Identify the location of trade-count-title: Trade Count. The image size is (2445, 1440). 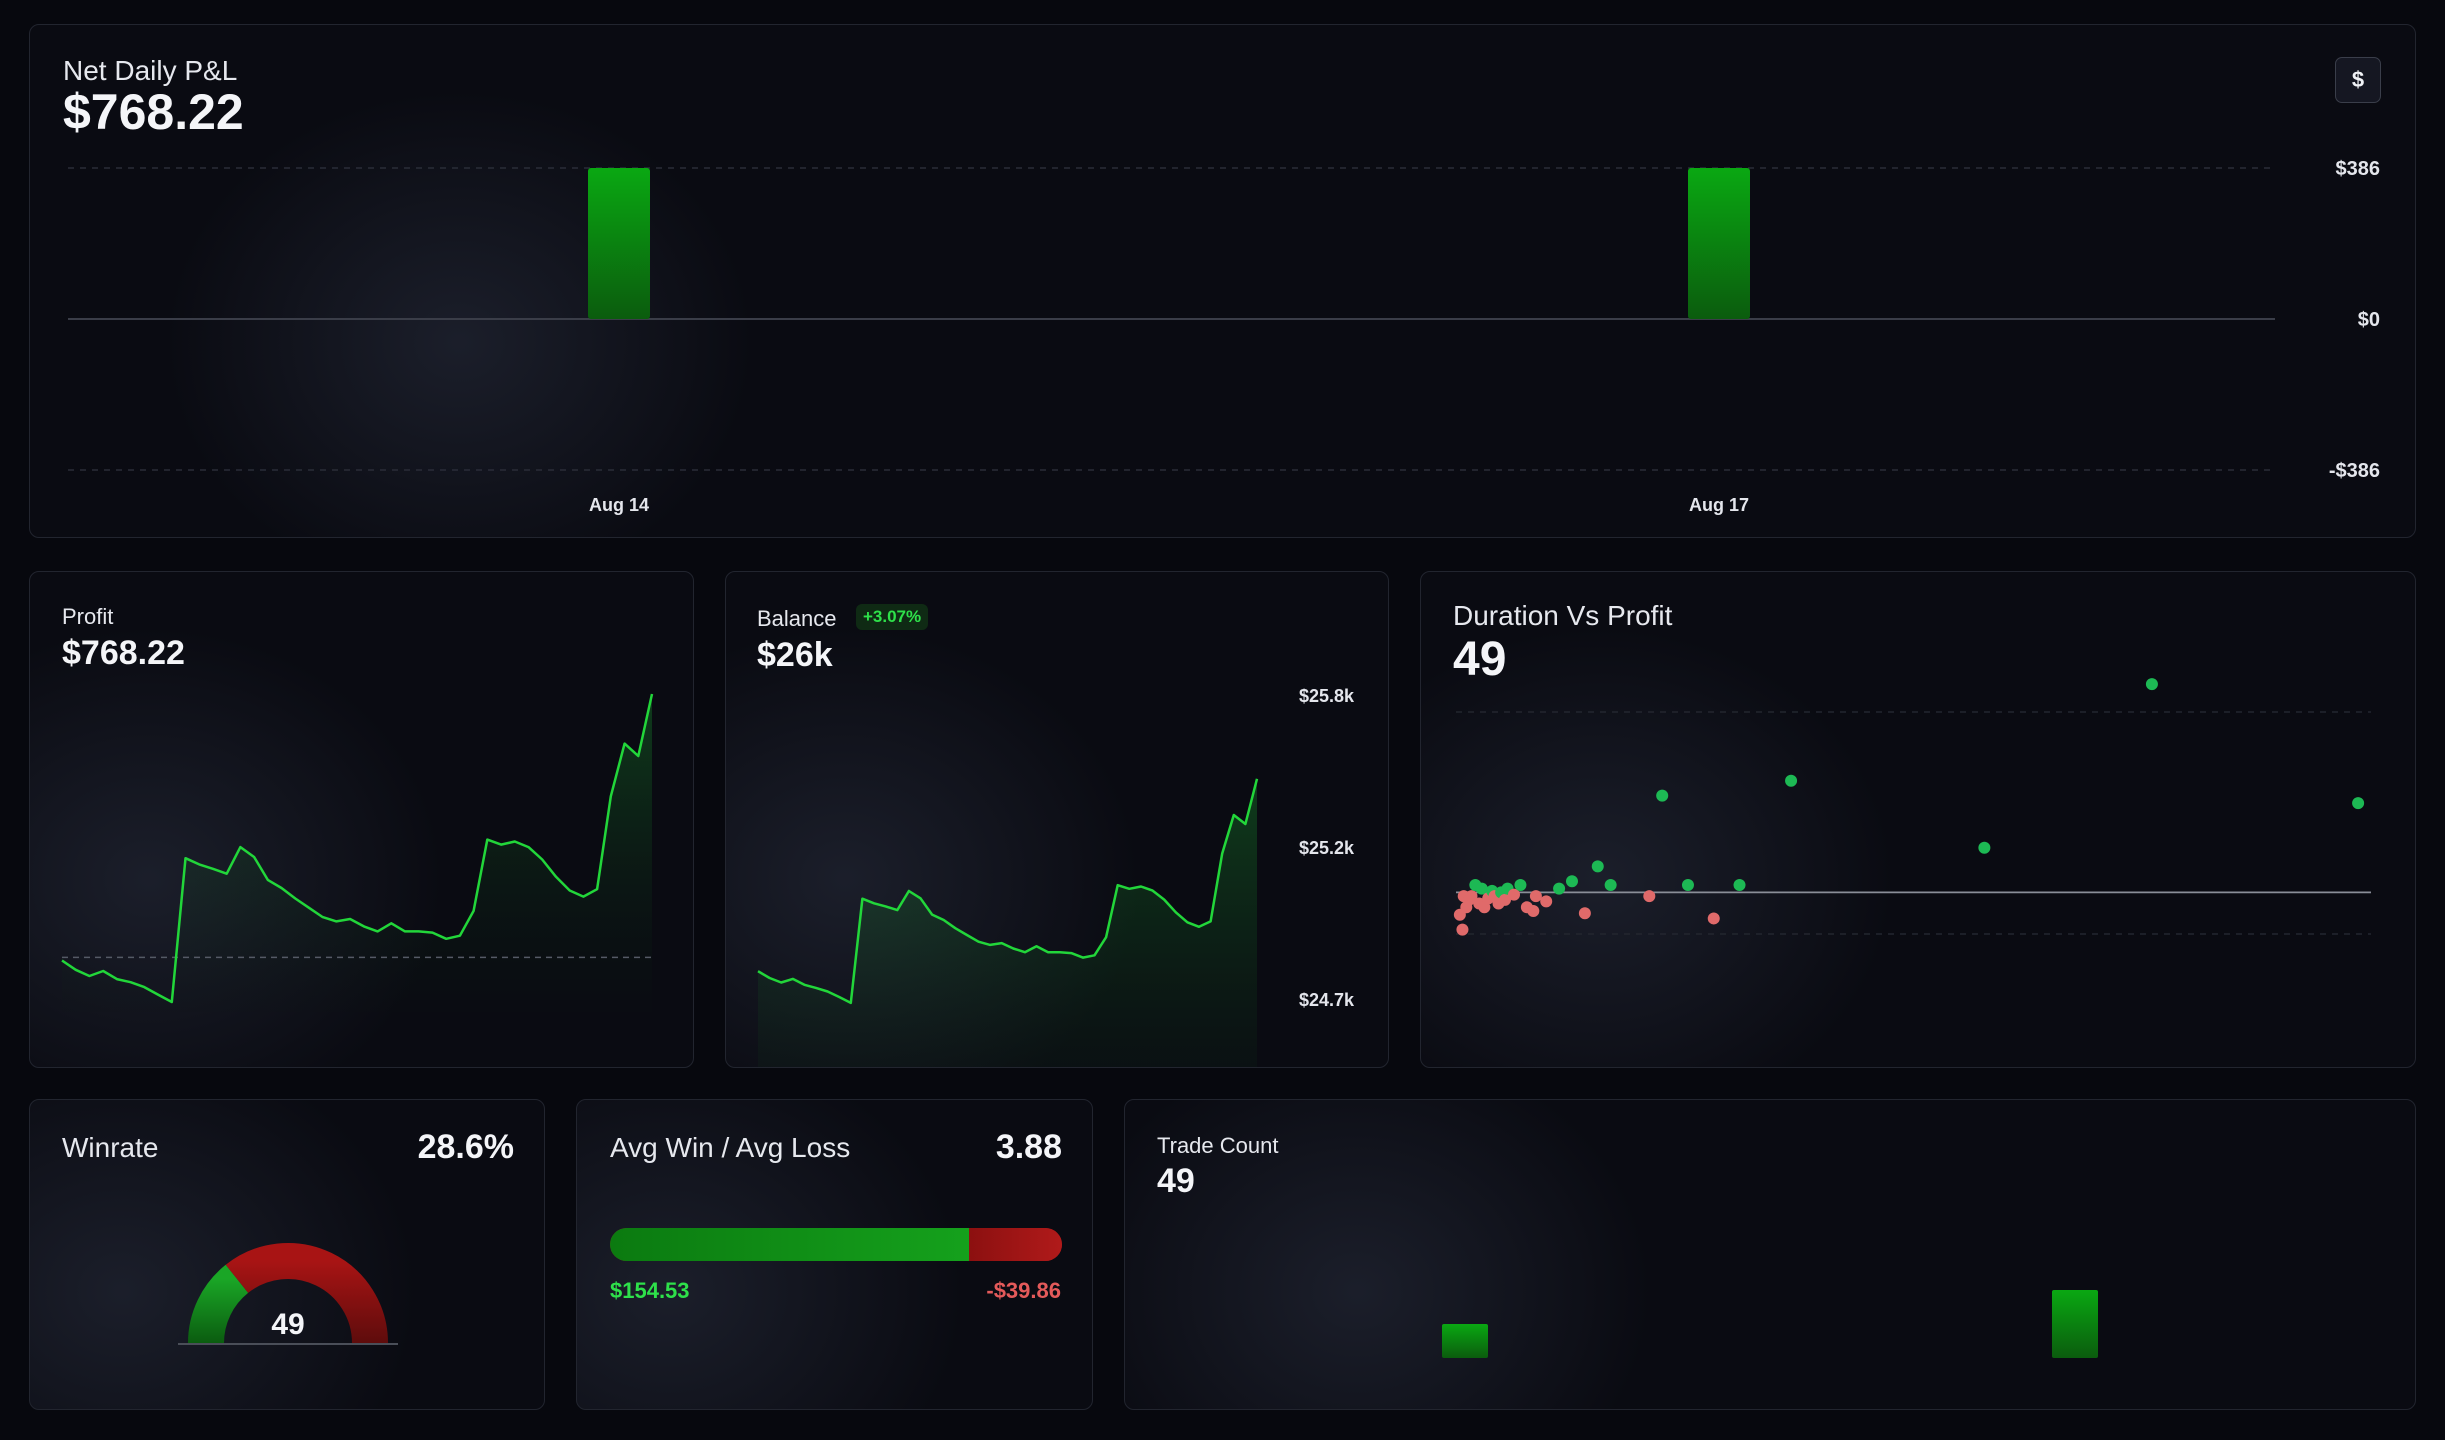
(1218, 1145).